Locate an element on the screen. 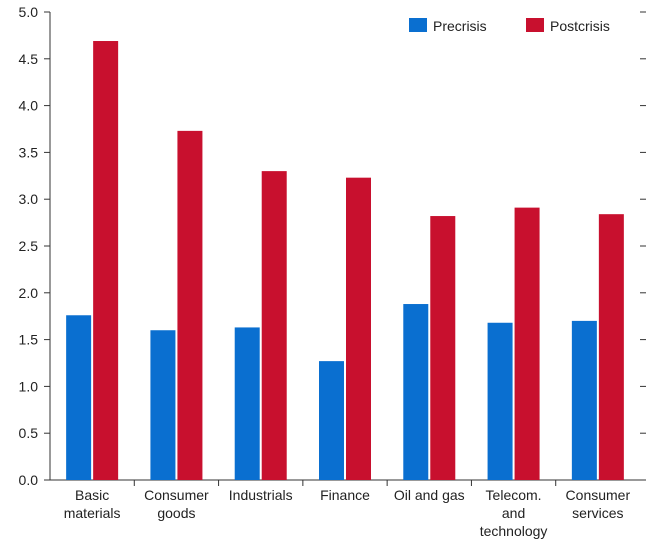 Image resolution: width=661 pixels, height=555 pixels. x-tick-label: services is located at coordinates (597, 513).